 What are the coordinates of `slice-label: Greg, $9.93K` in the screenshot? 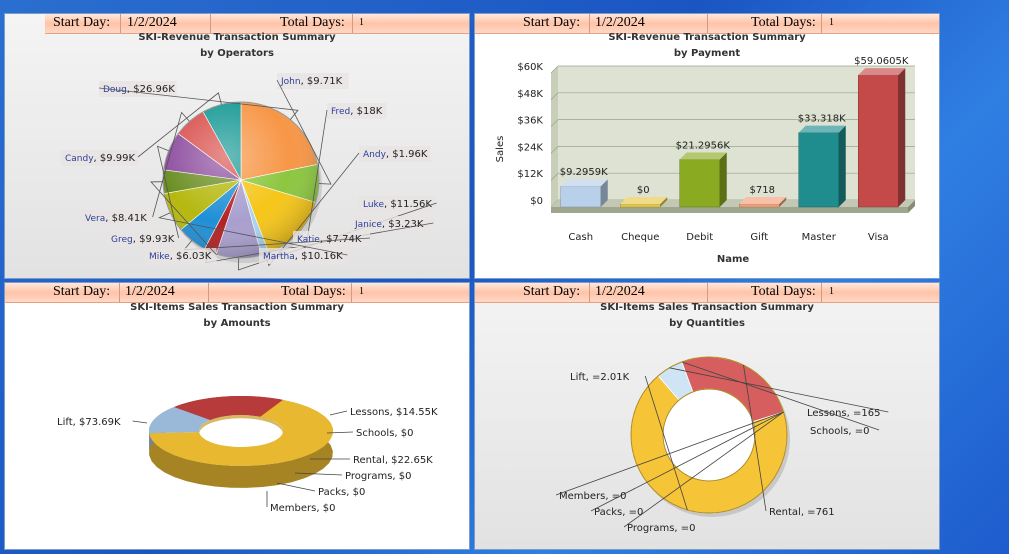 It's located at (143, 239).